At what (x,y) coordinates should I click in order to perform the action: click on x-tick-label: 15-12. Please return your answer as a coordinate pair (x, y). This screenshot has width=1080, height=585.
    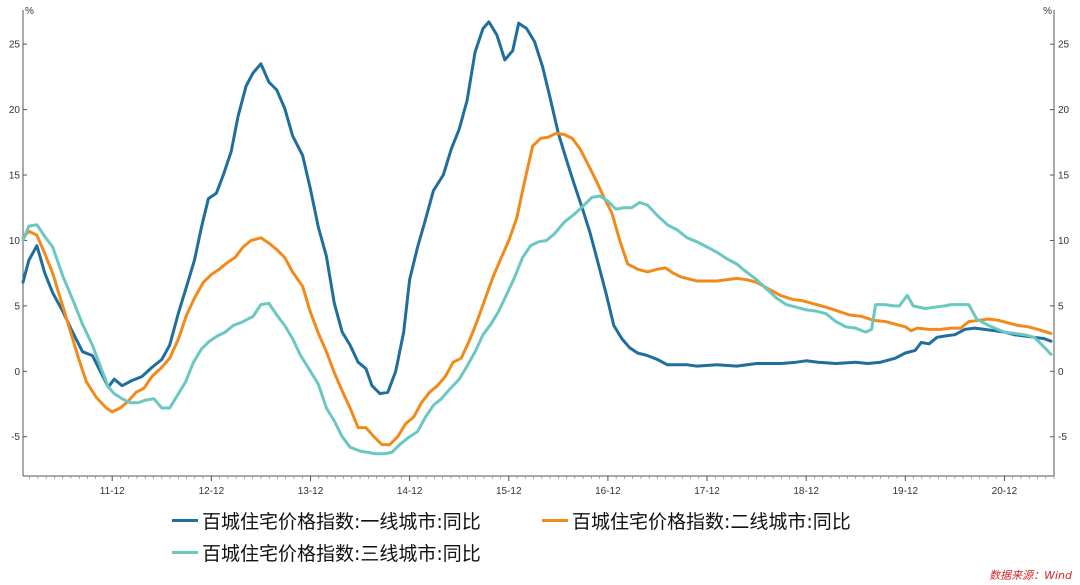
    Looking at the image, I should click on (509, 491).